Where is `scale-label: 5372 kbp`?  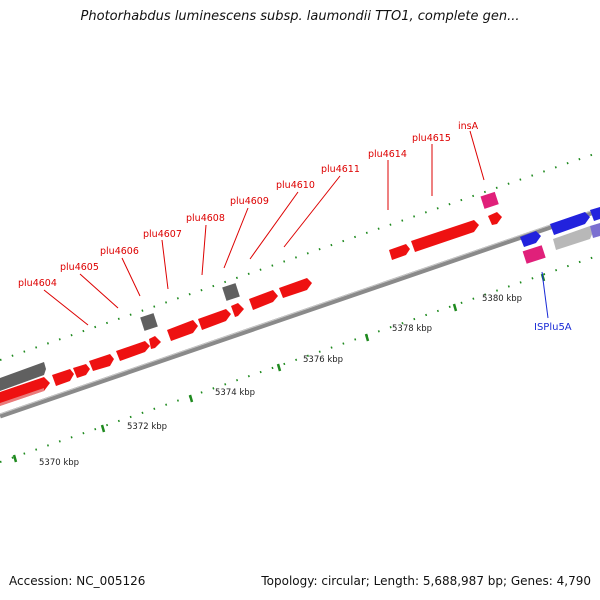 scale-label: 5372 kbp is located at coordinates (147, 427).